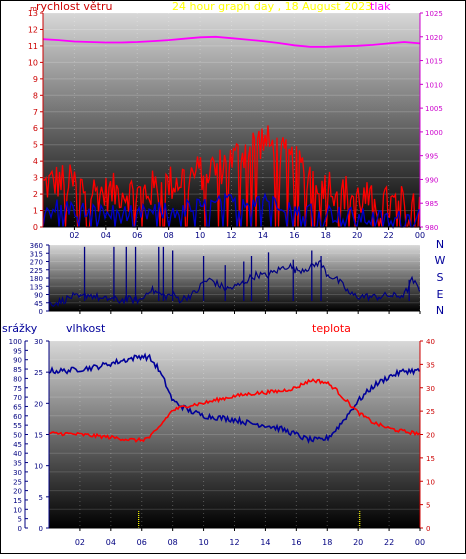 This screenshot has width=466, height=559. What do you see at coordinates (17, 454) in the screenshot?
I see `rain-ytick-label: 40` at bounding box center [17, 454].